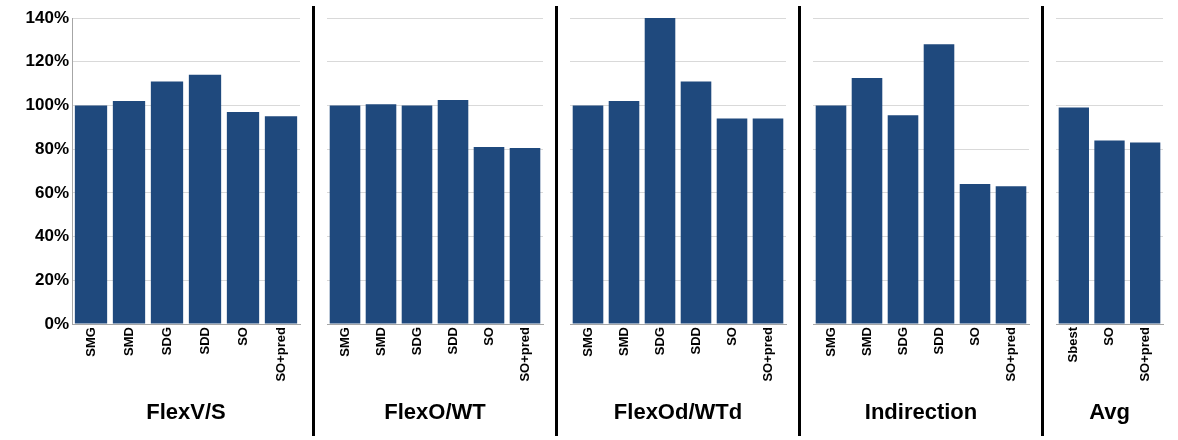 This screenshot has height=440, width=1178. What do you see at coordinates (51, 148) in the screenshot?
I see `y-tick-label: 80%` at bounding box center [51, 148].